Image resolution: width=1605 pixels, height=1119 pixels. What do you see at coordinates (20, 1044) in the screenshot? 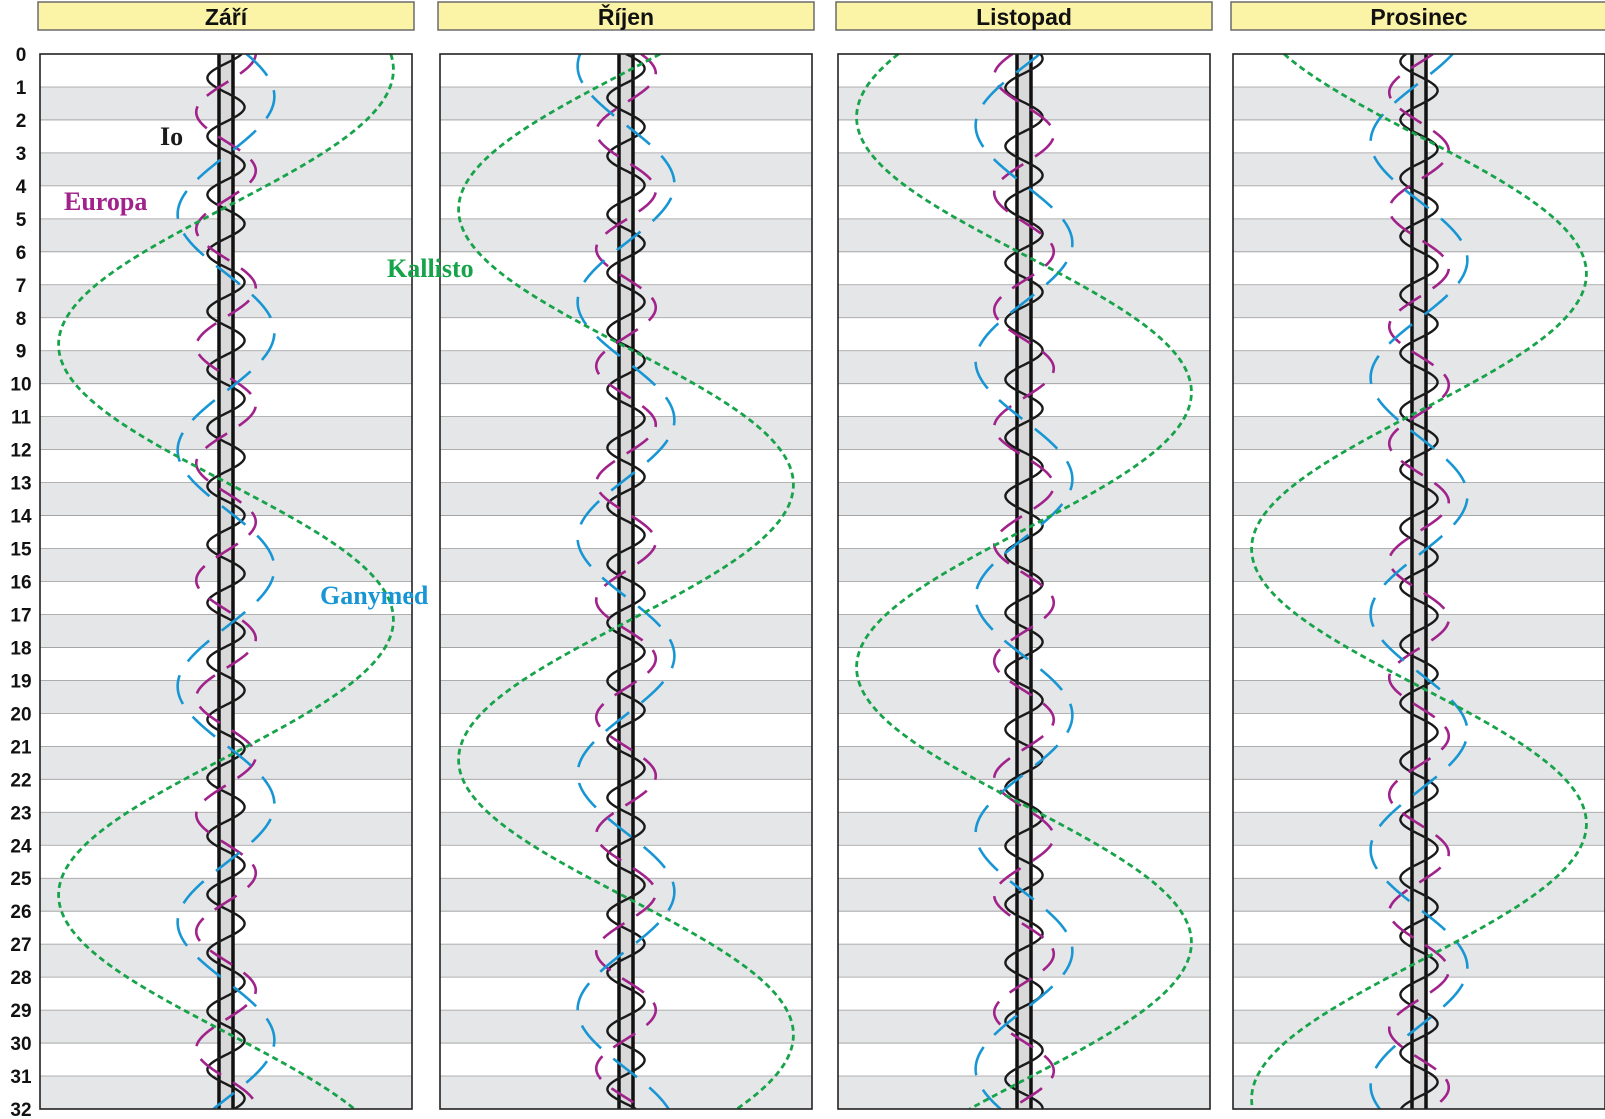
I see `day-tick-label: 30` at bounding box center [20, 1044].